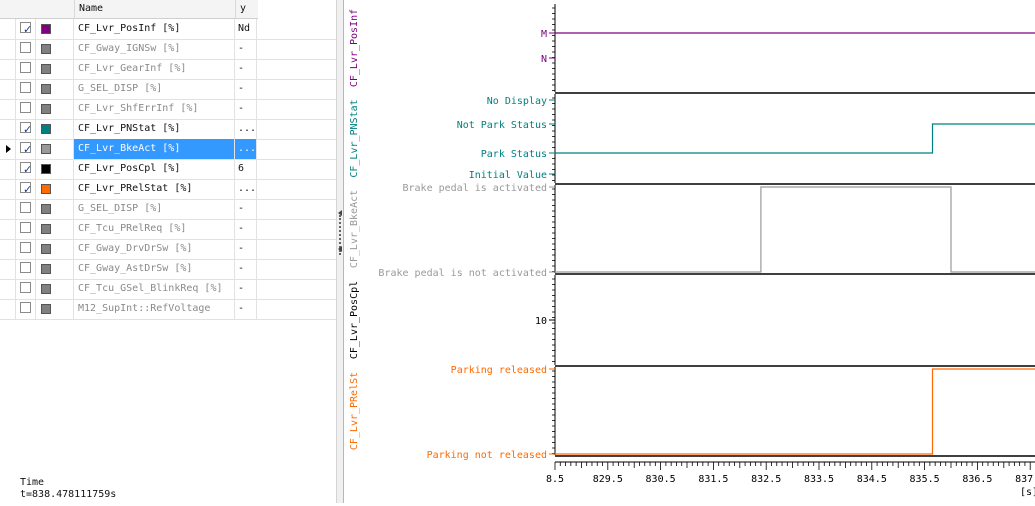 The image size is (1035, 506). Describe the element at coordinates (154, 49) in the screenshot. I see `signal-name: CF_Gway_IGNSw [%]` at that location.